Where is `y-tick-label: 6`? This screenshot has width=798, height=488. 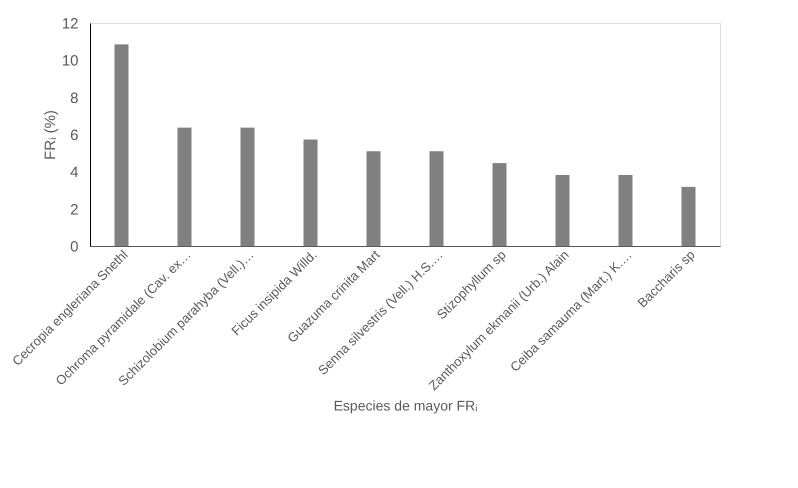
y-tick-label: 6 is located at coordinates (74, 135).